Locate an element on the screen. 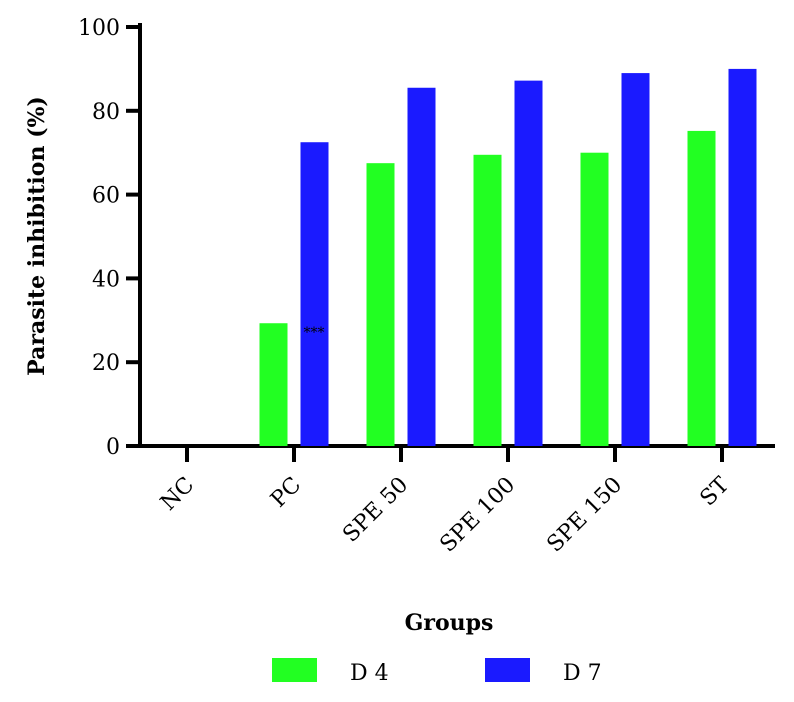  x-tick-label: ST is located at coordinates (715, 491).